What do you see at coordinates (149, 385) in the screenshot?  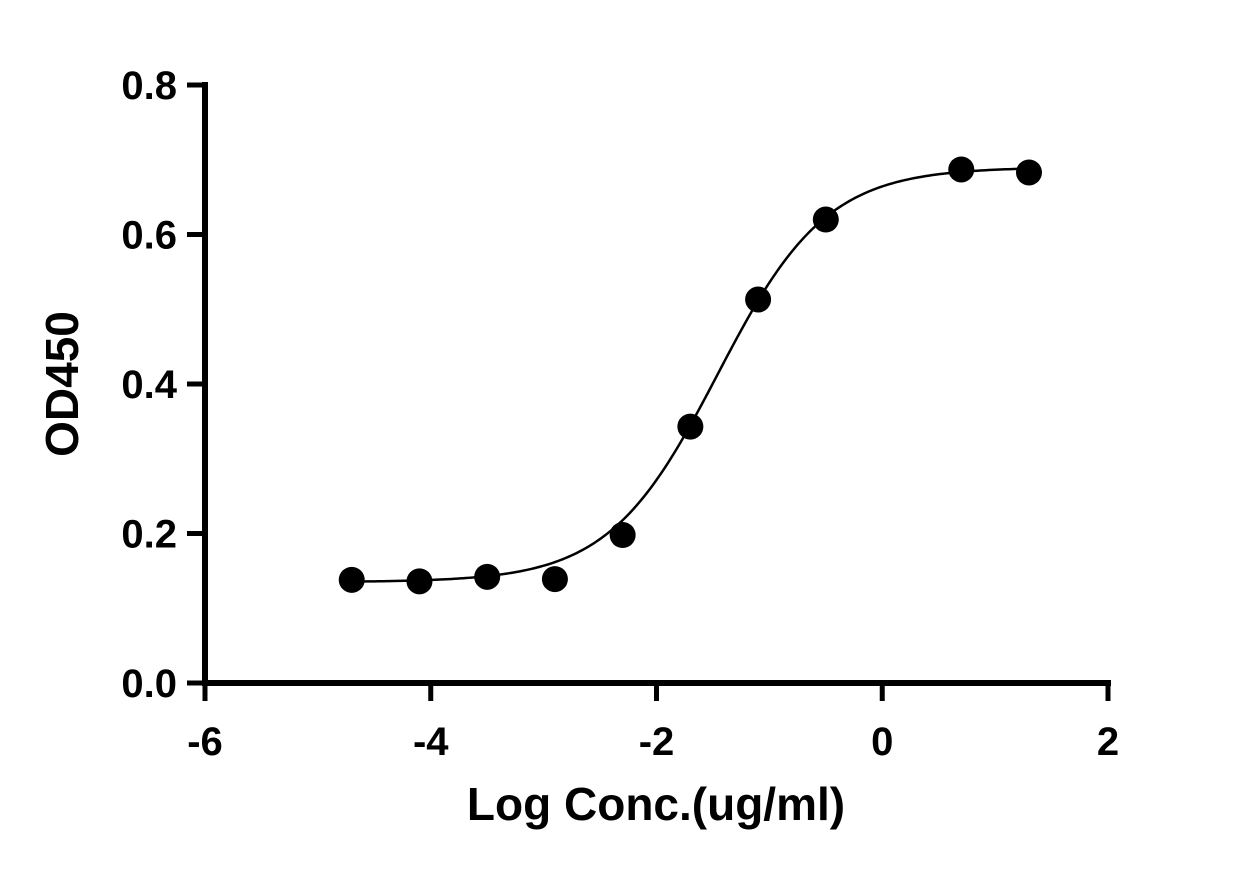 I see `y-tick-label: 0.4` at bounding box center [149, 385].